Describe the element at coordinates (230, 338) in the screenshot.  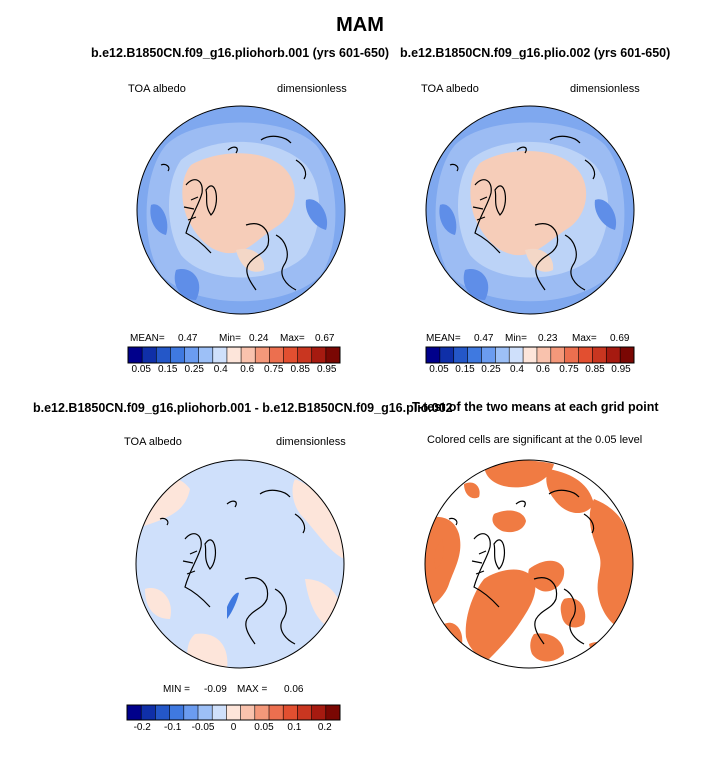
I see `panel1-min-label: Min=` at that location.